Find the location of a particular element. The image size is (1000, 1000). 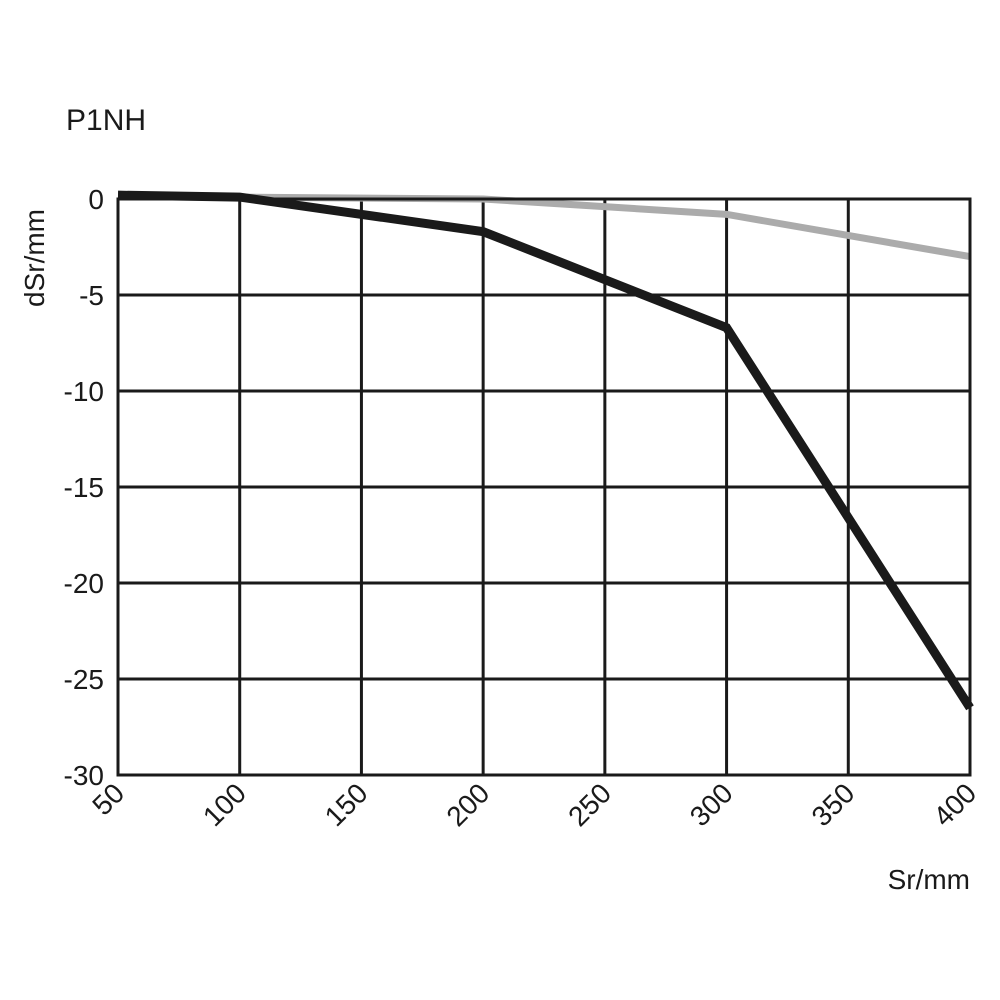

x-tick-label: 150 is located at coordinates (346, 804).